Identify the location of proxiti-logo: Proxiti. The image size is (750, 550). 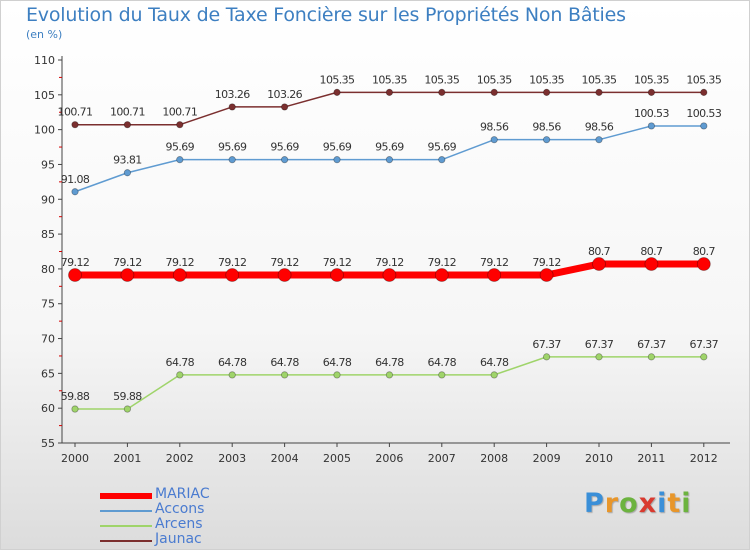
(638, 503).